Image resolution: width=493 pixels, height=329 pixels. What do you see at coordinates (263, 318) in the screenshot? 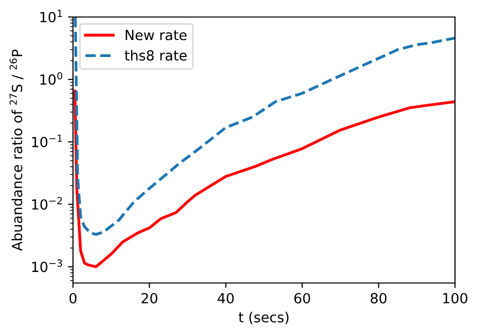
I see `x-axis-title: t (secs)` at bounding box center [263, 318].